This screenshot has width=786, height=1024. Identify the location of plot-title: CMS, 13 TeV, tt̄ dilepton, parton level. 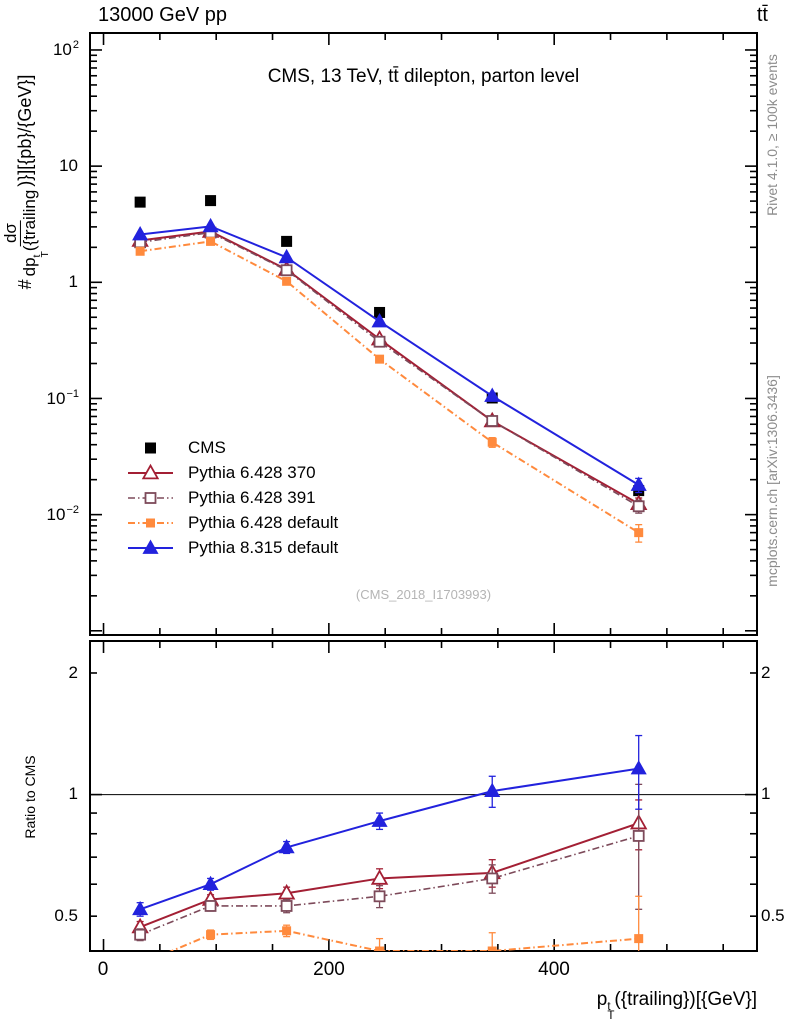
(423, 76).